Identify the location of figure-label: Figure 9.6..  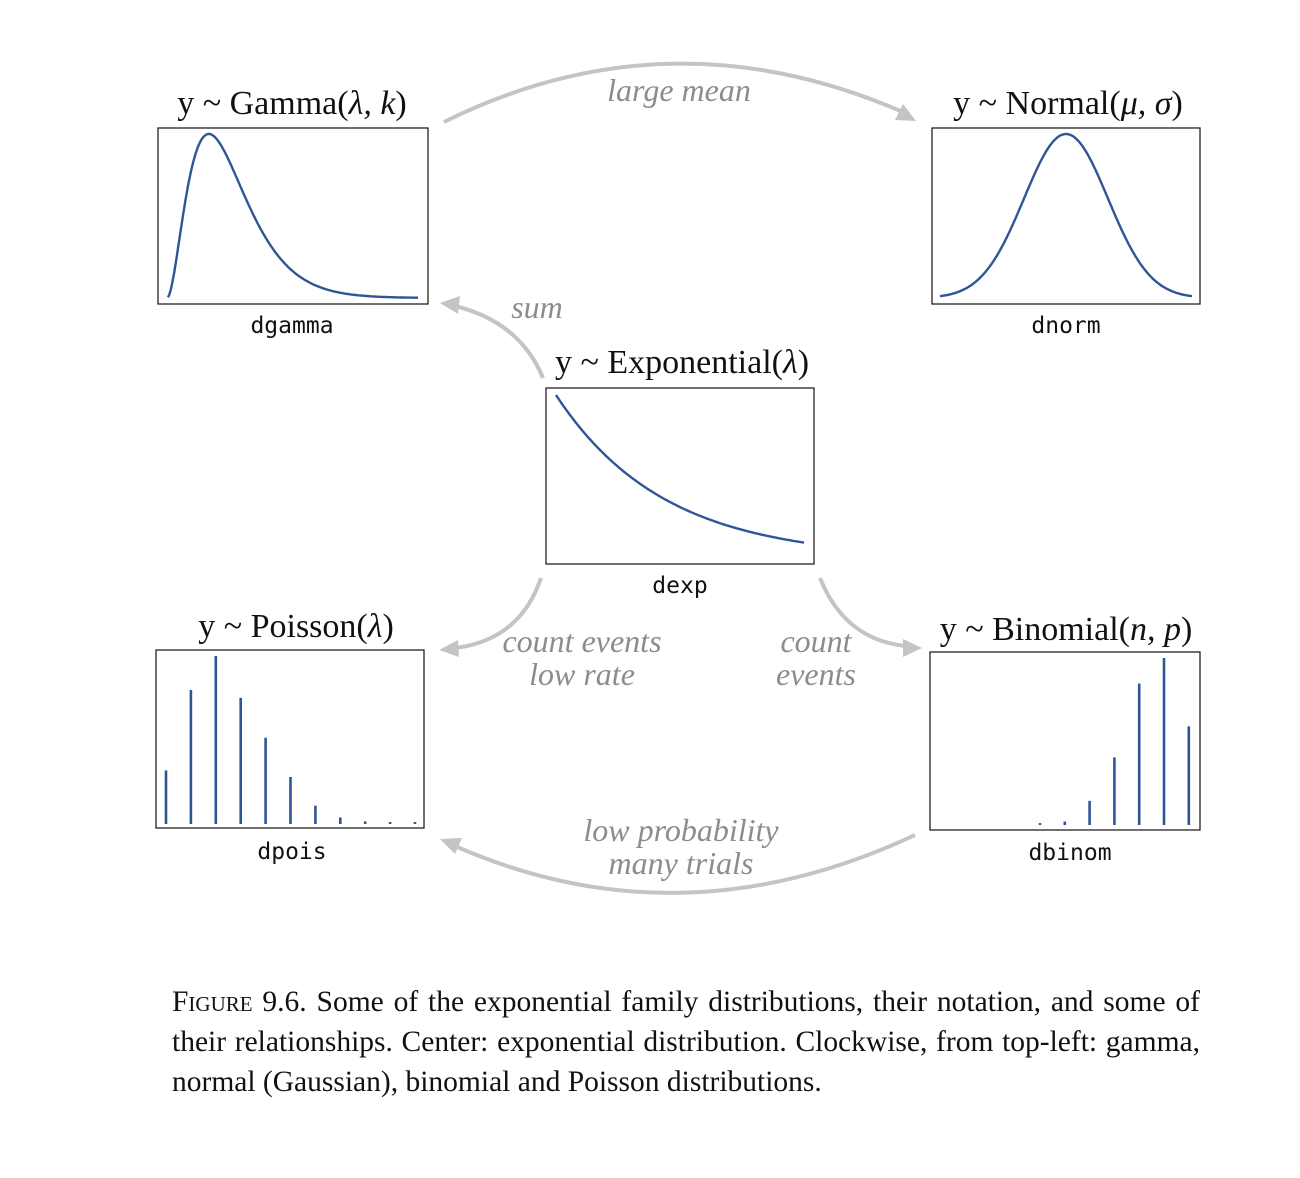
(239, 1002).